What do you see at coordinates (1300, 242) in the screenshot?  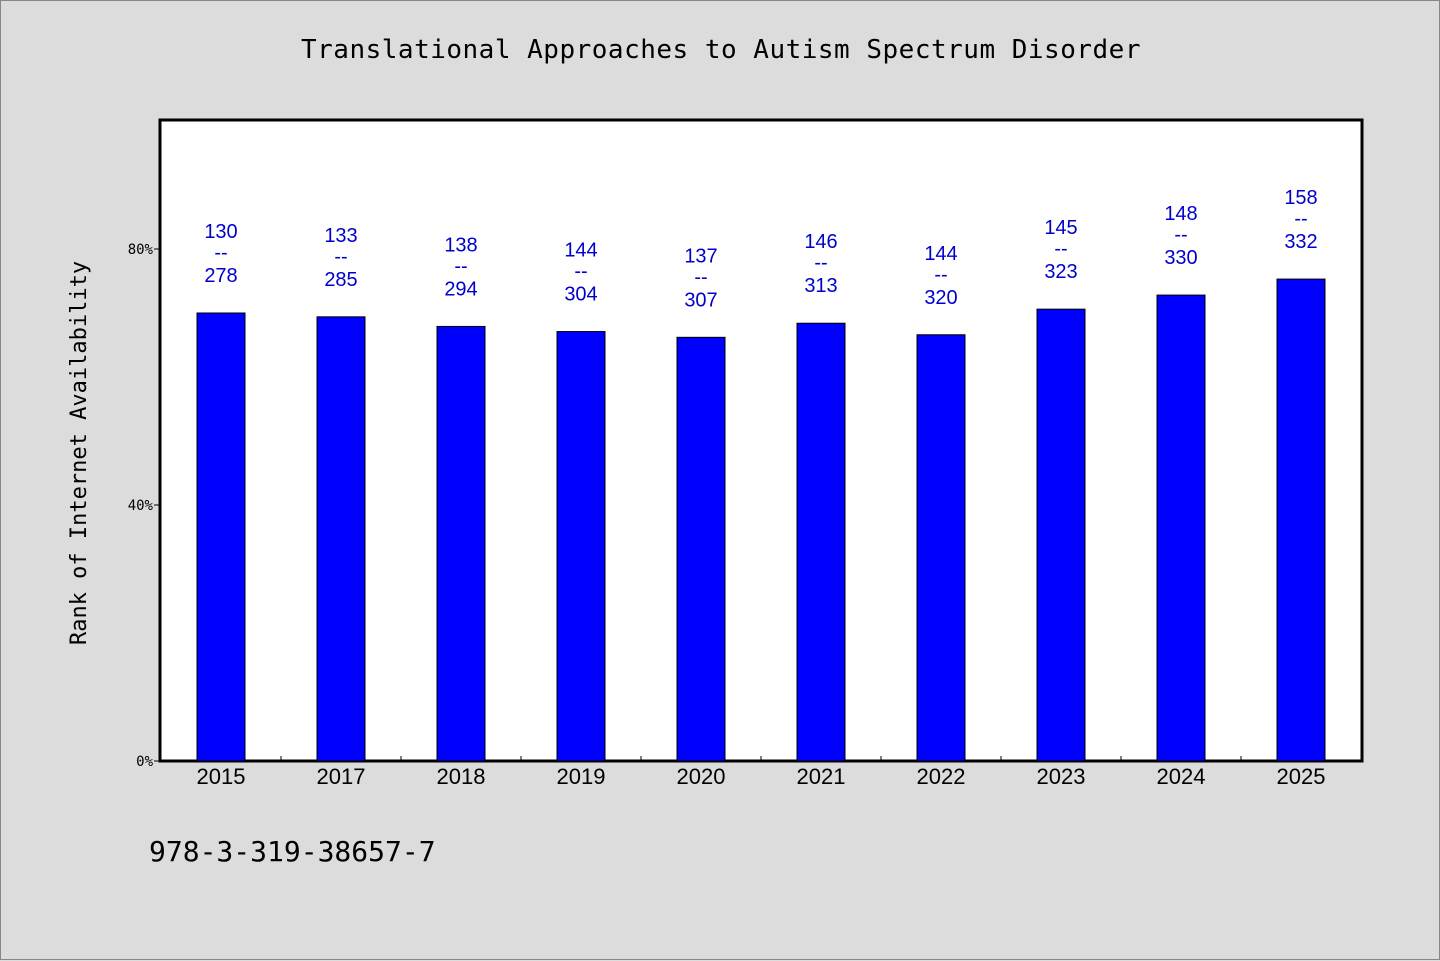 I see `data-label-bottom: 332` at bounding box center [1300, 242].